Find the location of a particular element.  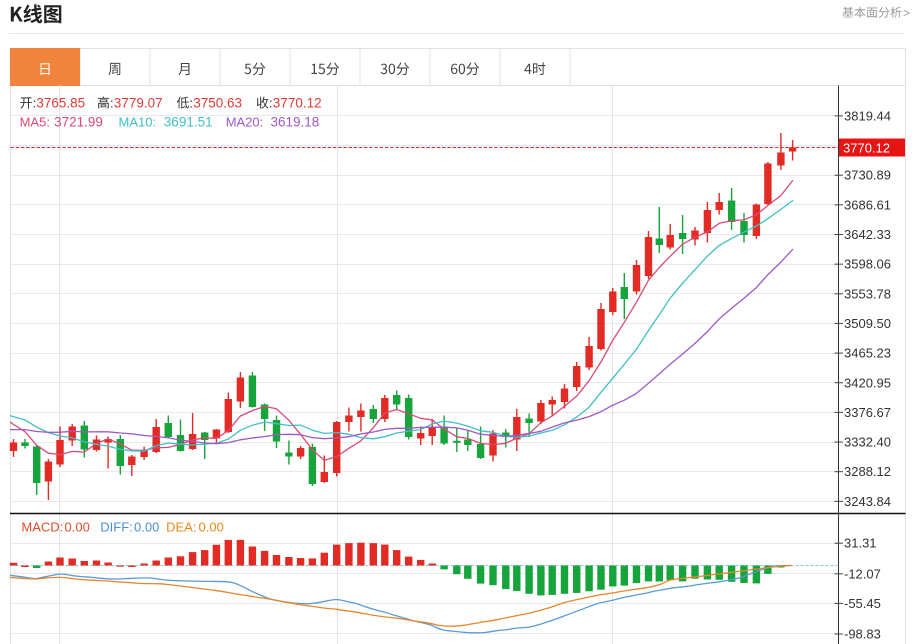

svg-text: 3598.06 is located at coordinates (867, 264).